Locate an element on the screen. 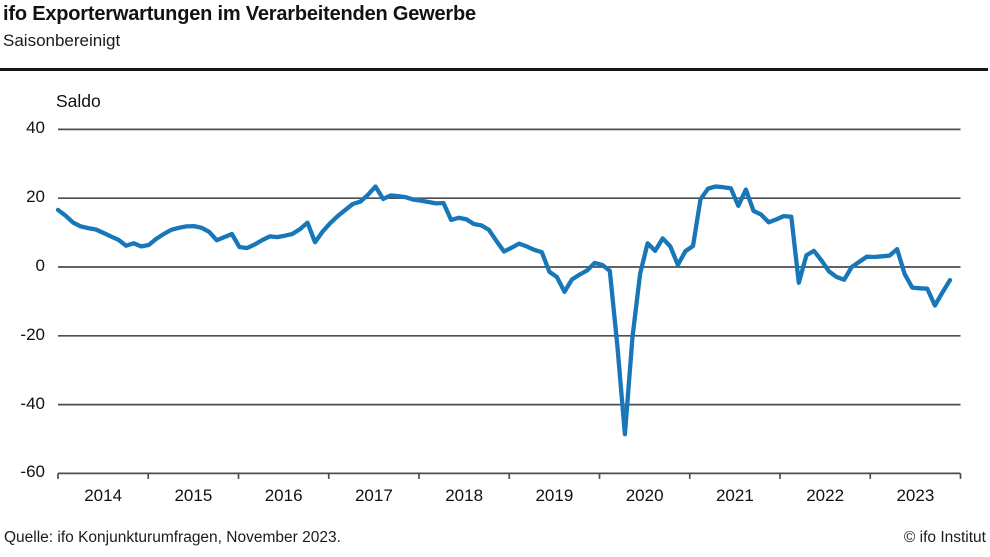 Image resolution: width=990 pixels, height=557 pixels. header-divider is located at coordinates (494, 69).